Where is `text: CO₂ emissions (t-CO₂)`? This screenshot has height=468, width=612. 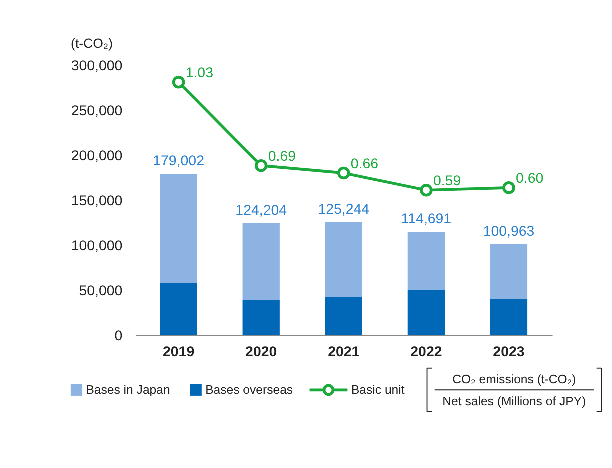 text: CO₂ emissions (t-CO₂) is located at coordinates (514, 379).